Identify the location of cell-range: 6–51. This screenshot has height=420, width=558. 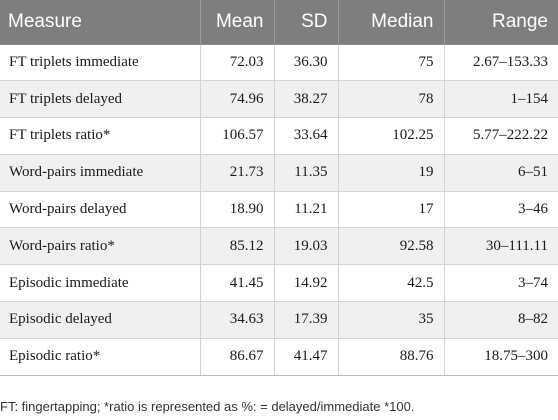
(501, 173).